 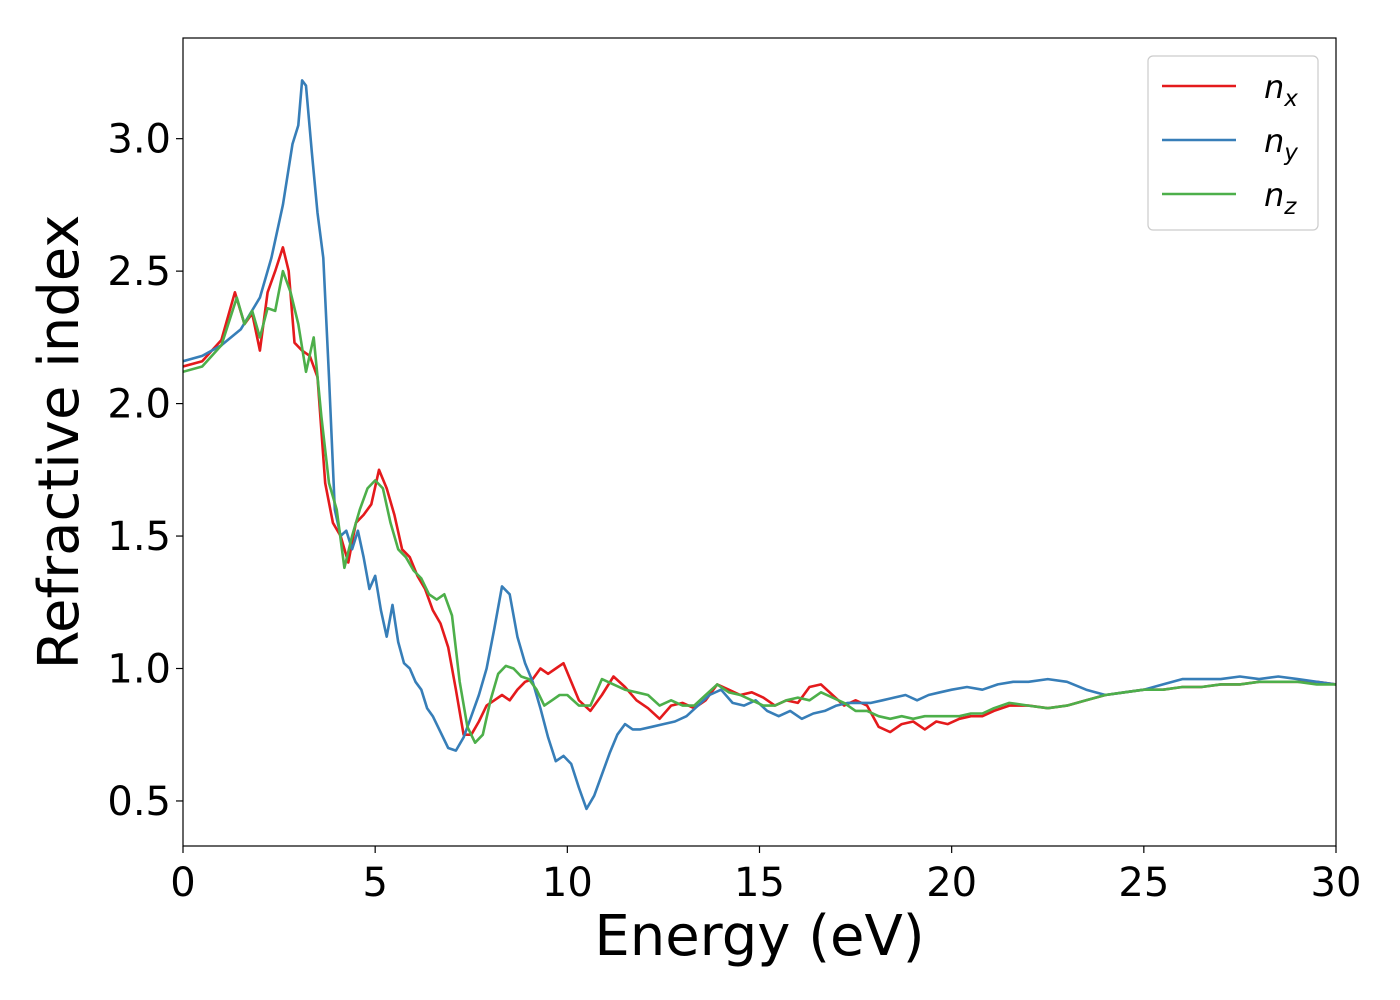 What do you see at coordinates (1143, 883) in the screenshot?
I see `x-tick-label: 25` at bounding box center [1143, 883].